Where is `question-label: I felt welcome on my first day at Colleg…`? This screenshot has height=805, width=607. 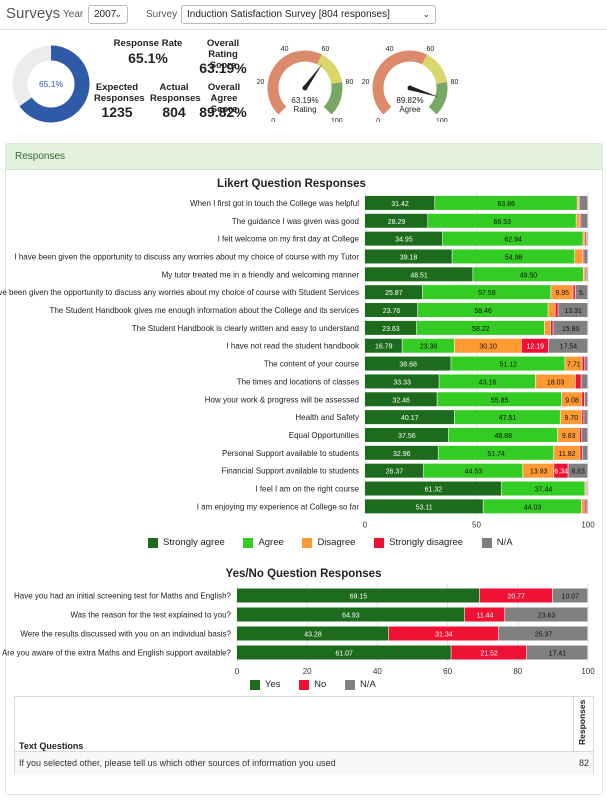 question-label: I felt welcome on my first day at Colleg… is located at coordinates (289, 239).